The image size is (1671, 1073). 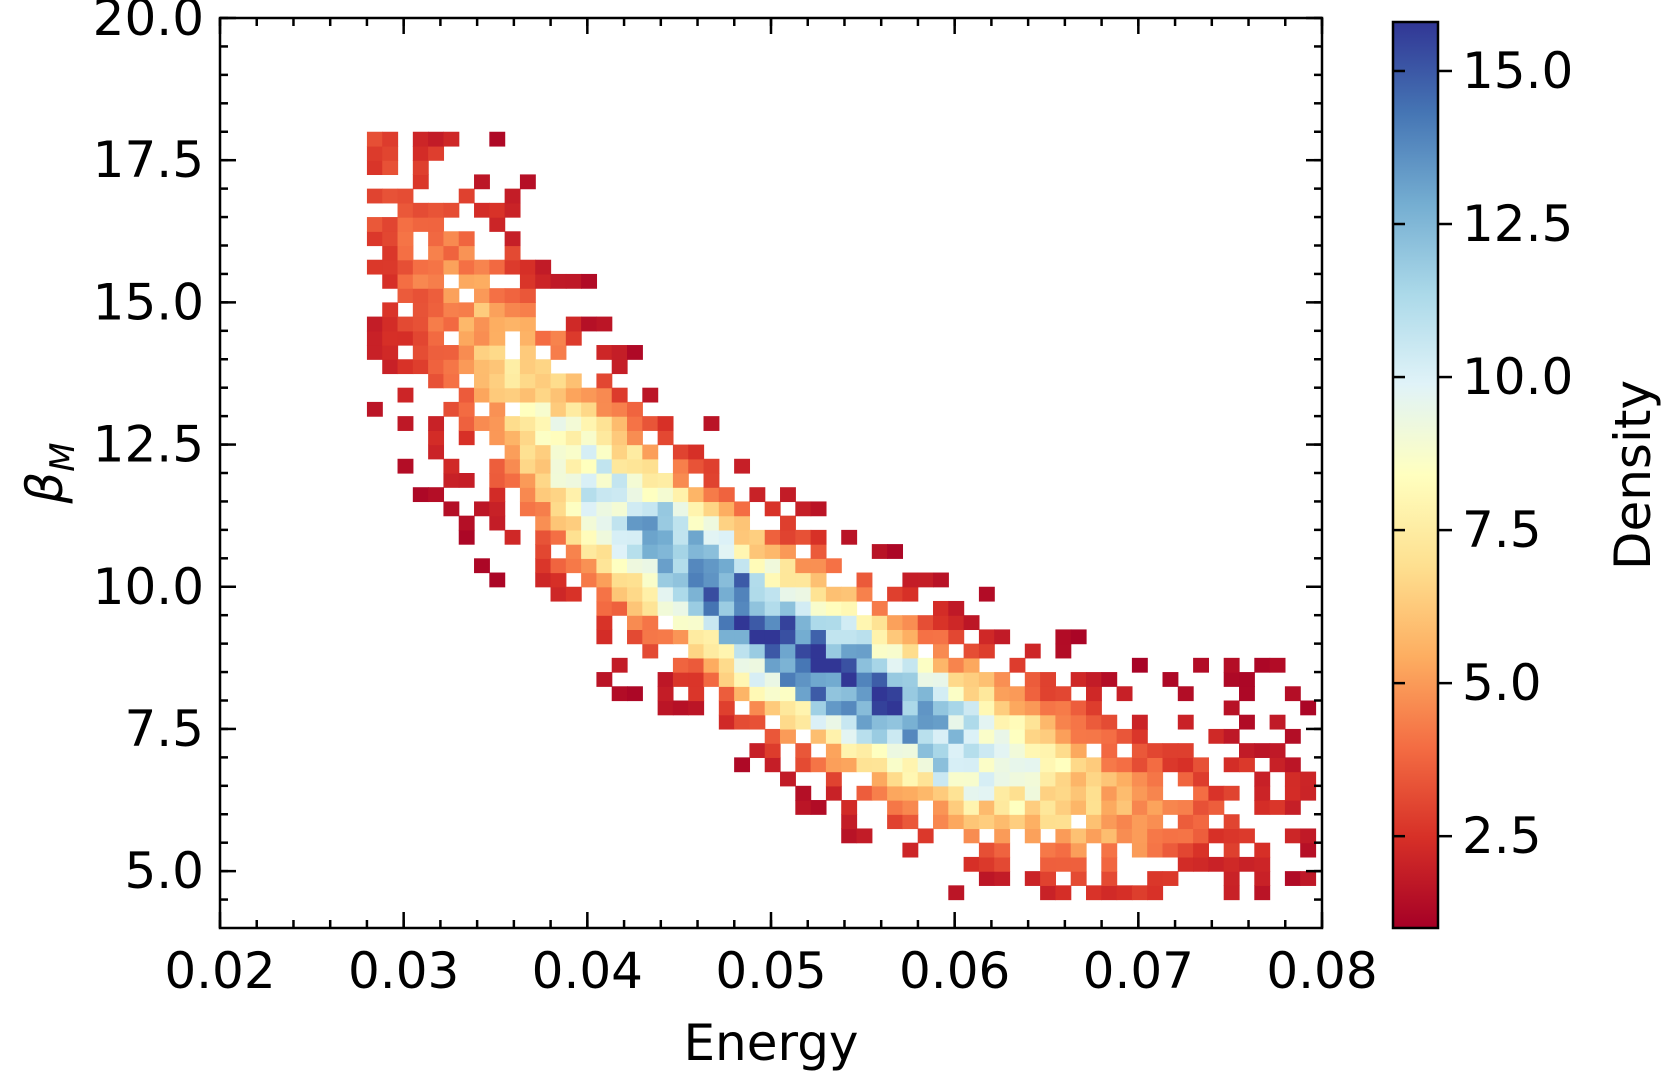 I want to click on x-tick-label: 0.03, so click(x=403, y=971).